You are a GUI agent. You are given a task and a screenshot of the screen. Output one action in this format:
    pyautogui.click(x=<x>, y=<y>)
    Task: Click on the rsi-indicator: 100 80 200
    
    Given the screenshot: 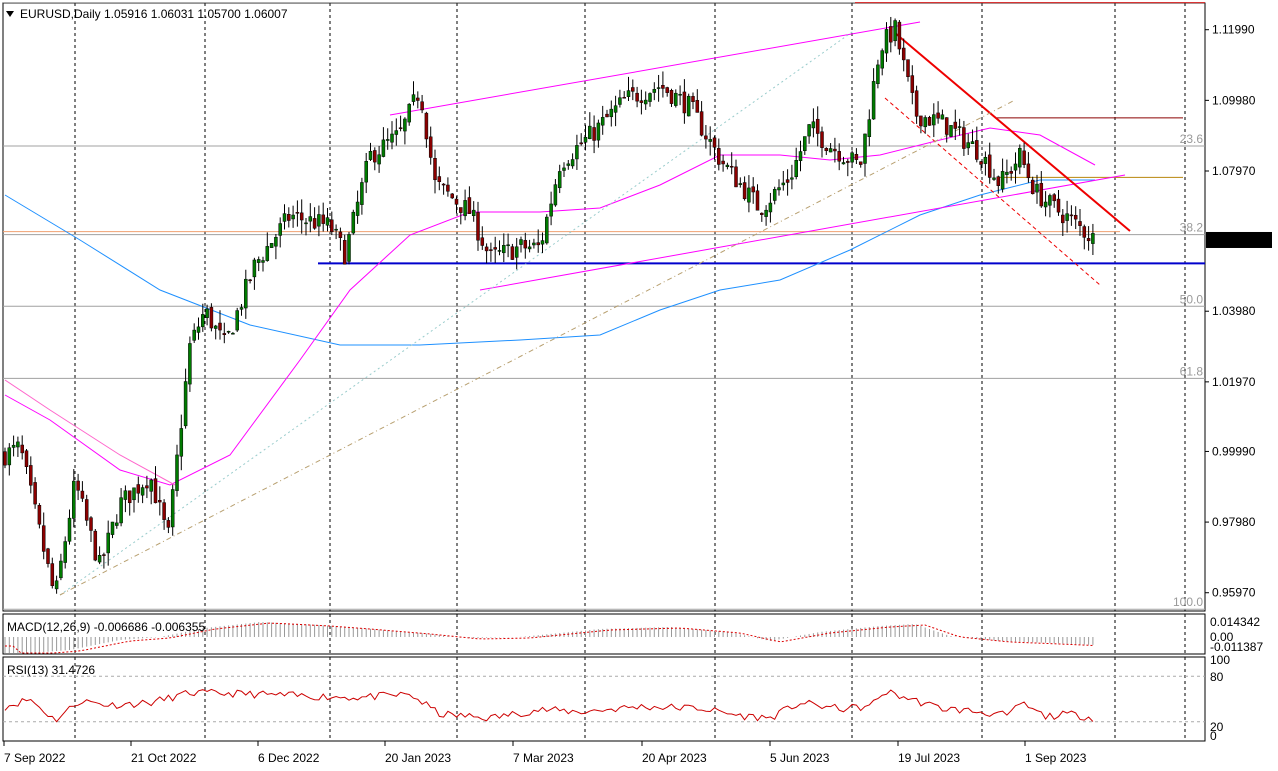 What is the action you would take?
    pyautogui.click(x=616, y=698)
    